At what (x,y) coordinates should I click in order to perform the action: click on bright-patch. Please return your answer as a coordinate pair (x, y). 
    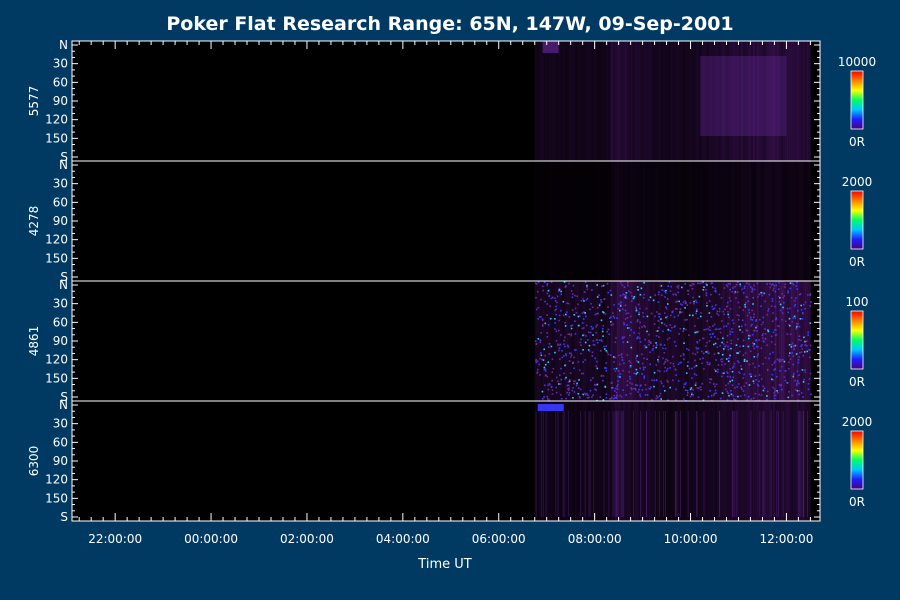
    Looking at the image, I should click on (550, 407).